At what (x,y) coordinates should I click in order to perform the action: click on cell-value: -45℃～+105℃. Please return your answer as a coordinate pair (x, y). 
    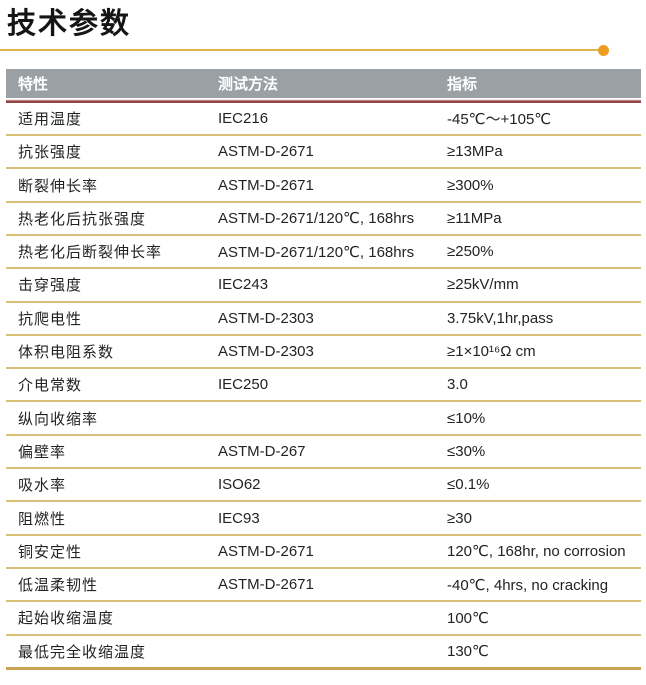
    Looking at the image, I should click on (499, 119).